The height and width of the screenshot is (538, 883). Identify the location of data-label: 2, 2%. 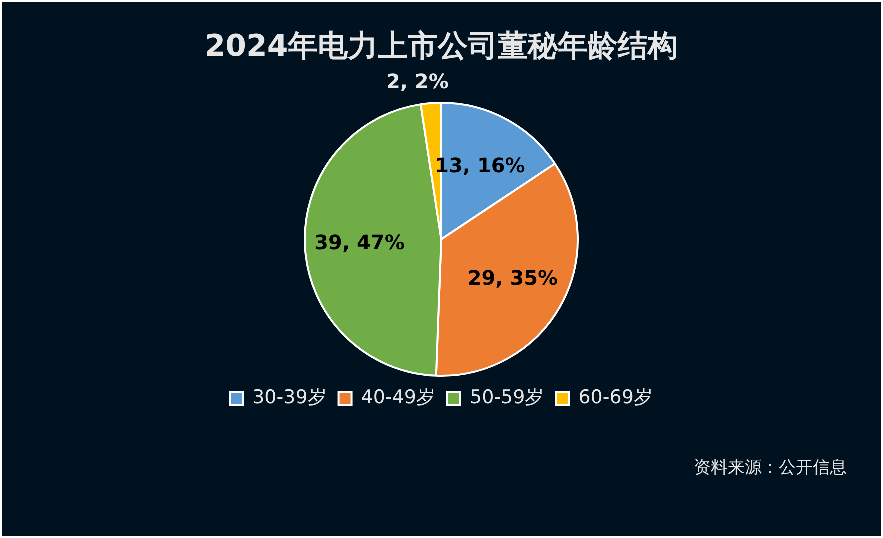
(417, 82).